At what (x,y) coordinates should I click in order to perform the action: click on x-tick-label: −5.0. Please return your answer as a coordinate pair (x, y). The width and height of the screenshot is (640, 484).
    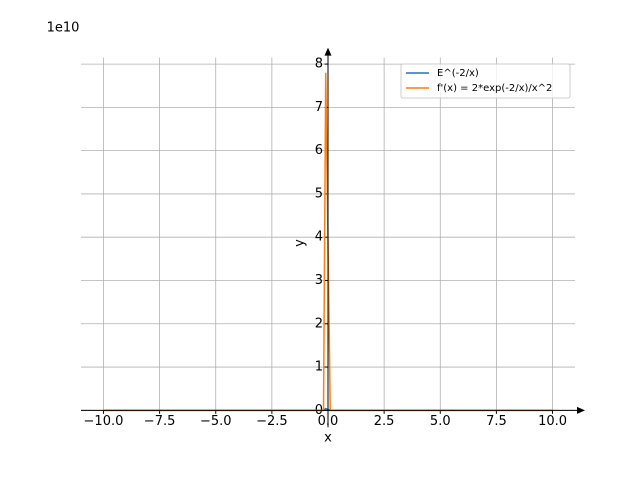
    Looking at the image, I should click on (216, 421).